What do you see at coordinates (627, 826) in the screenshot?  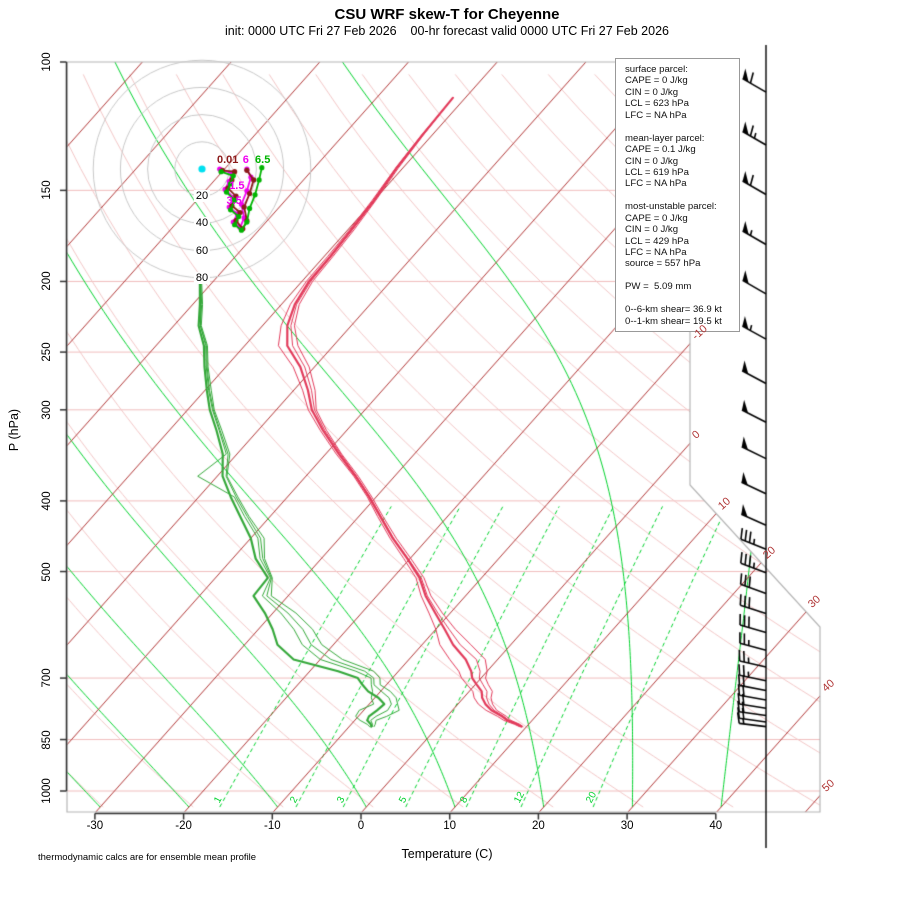 I see `x-tick-label: 30` at bounding box center [627, 826].